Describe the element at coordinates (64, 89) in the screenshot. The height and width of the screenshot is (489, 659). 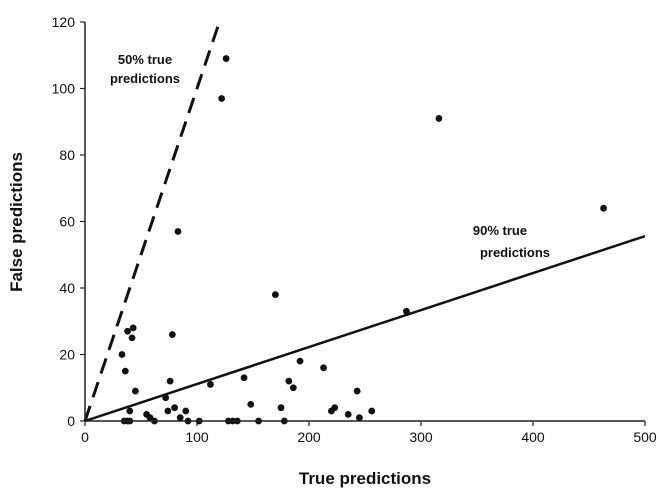
I see `y-tick-label: 100` at that location.